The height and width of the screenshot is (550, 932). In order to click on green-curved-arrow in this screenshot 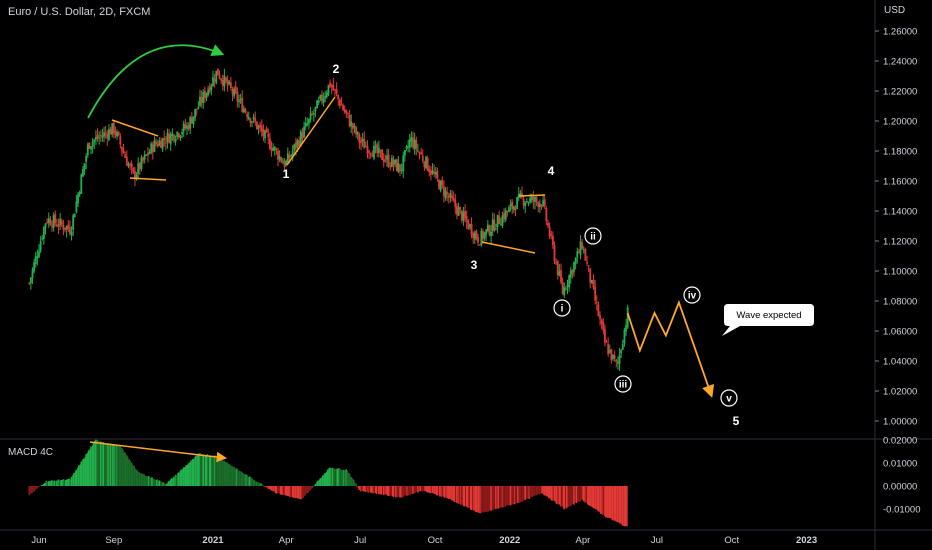, I will do `click(156, 81)`.